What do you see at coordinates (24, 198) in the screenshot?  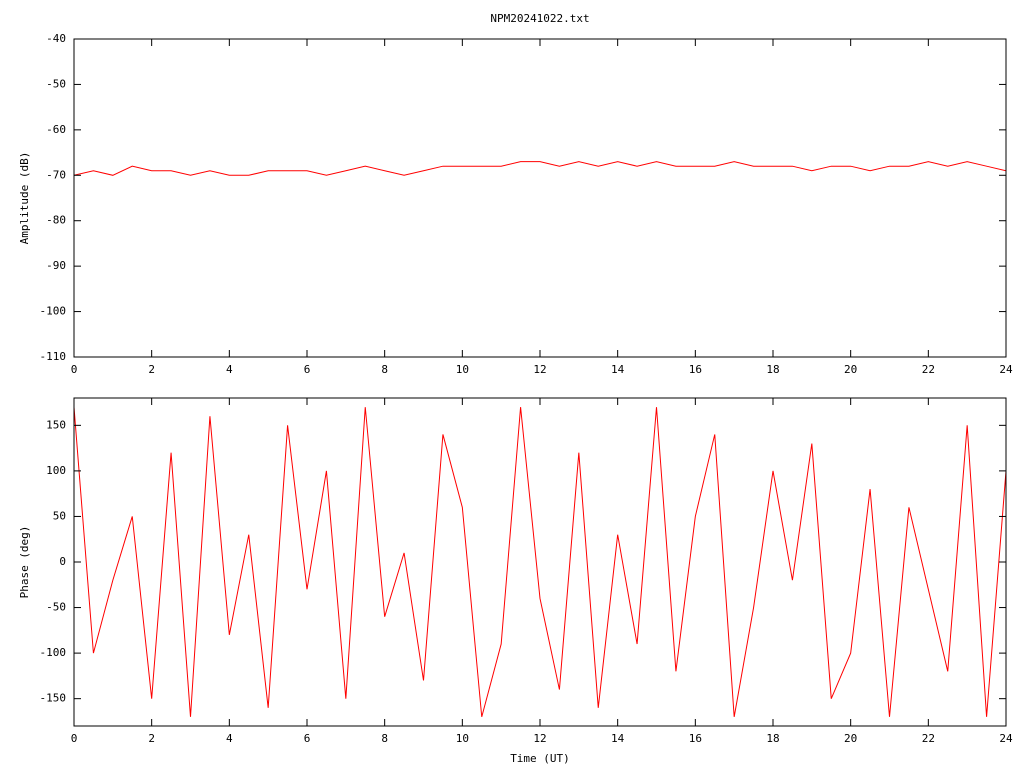 I see `y-axis-label: Amplitude (dB)` at bounding box center [24, 198].